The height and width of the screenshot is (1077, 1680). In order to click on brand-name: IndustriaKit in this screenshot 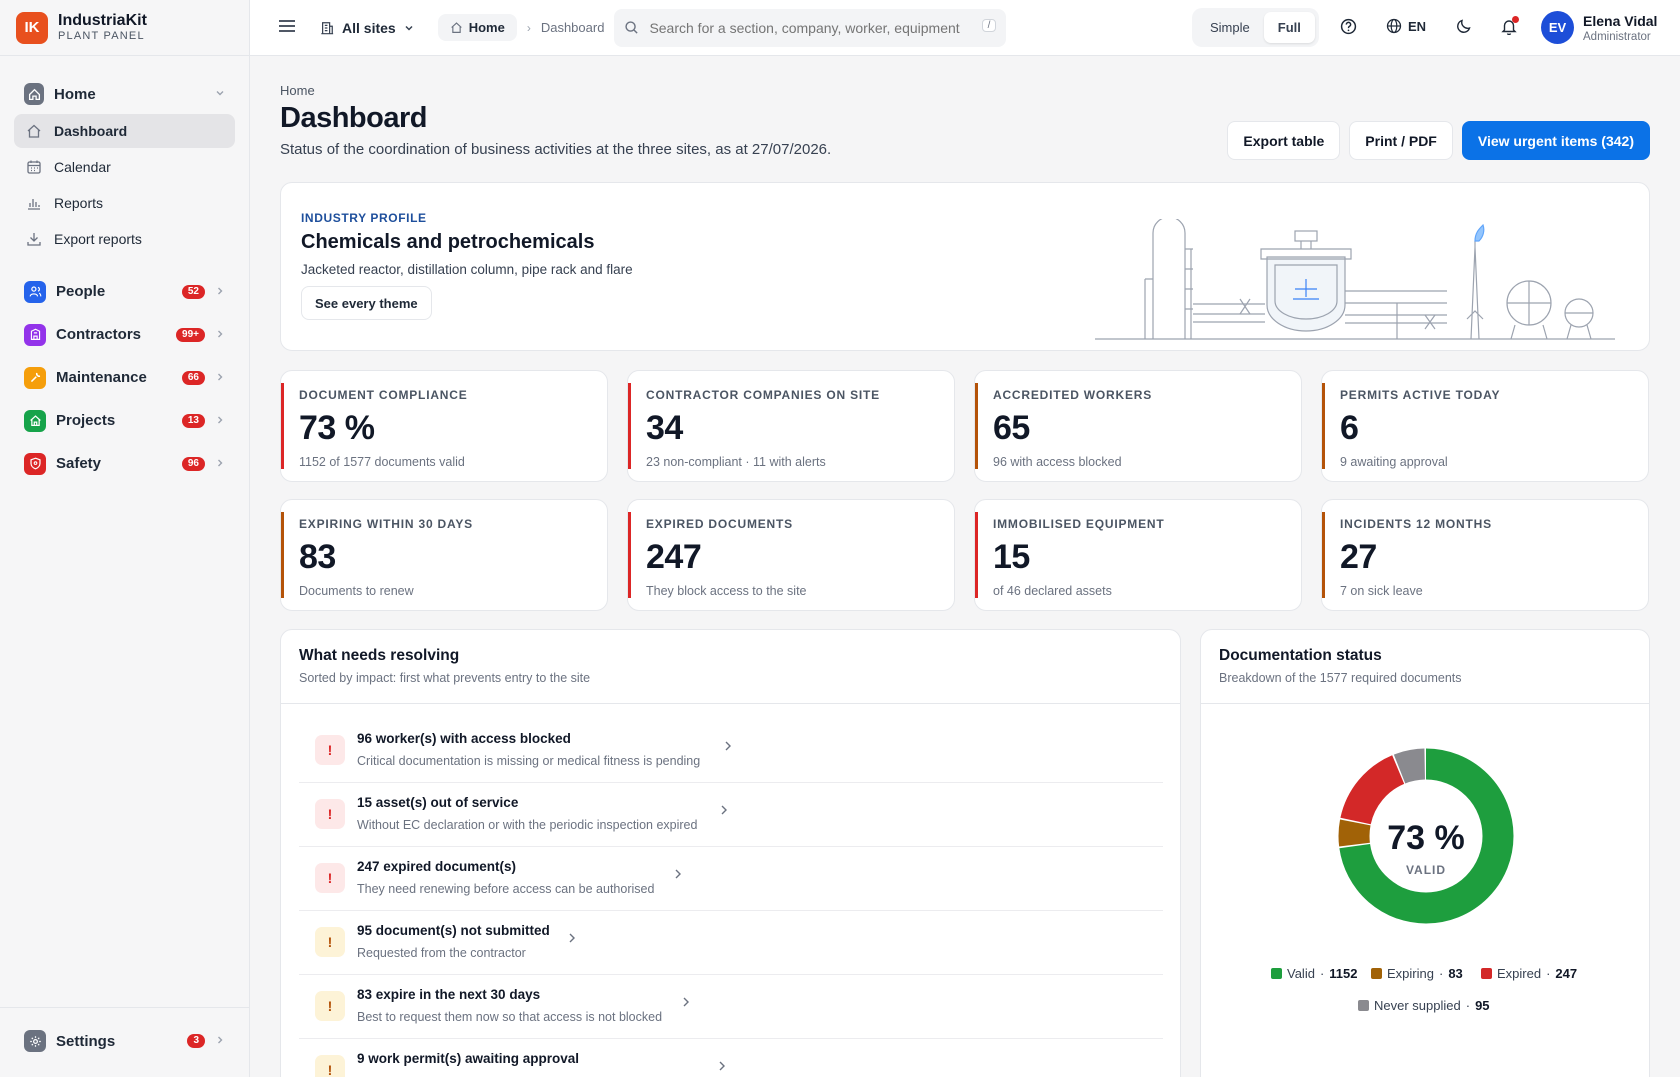, I will do `click(102, 20)`.